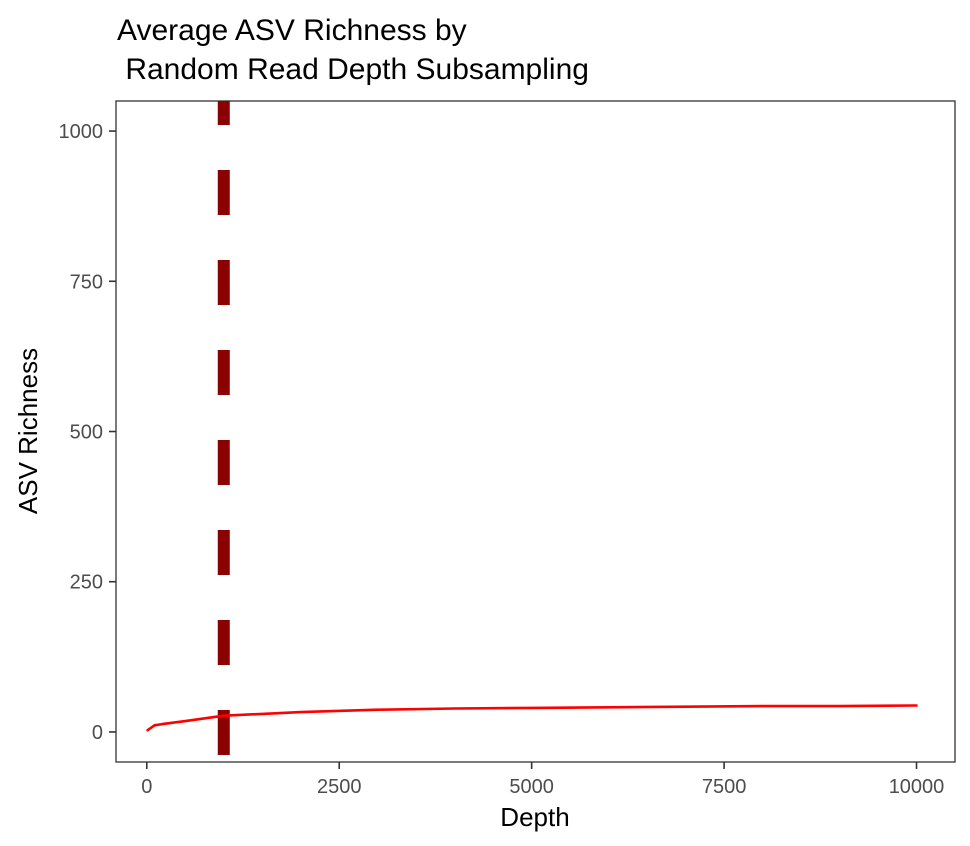  What do you see at coordinates (28, 431) in the screenshot?
I see `y-axis-title: ASV Richness` at bounding box center [28, 431].